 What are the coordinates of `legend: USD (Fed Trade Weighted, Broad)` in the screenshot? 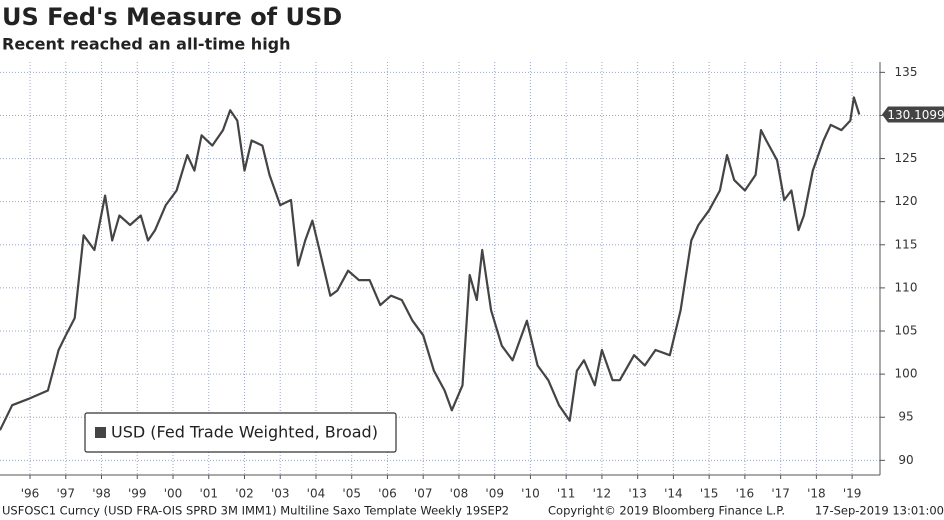 It's located at (240, 432).